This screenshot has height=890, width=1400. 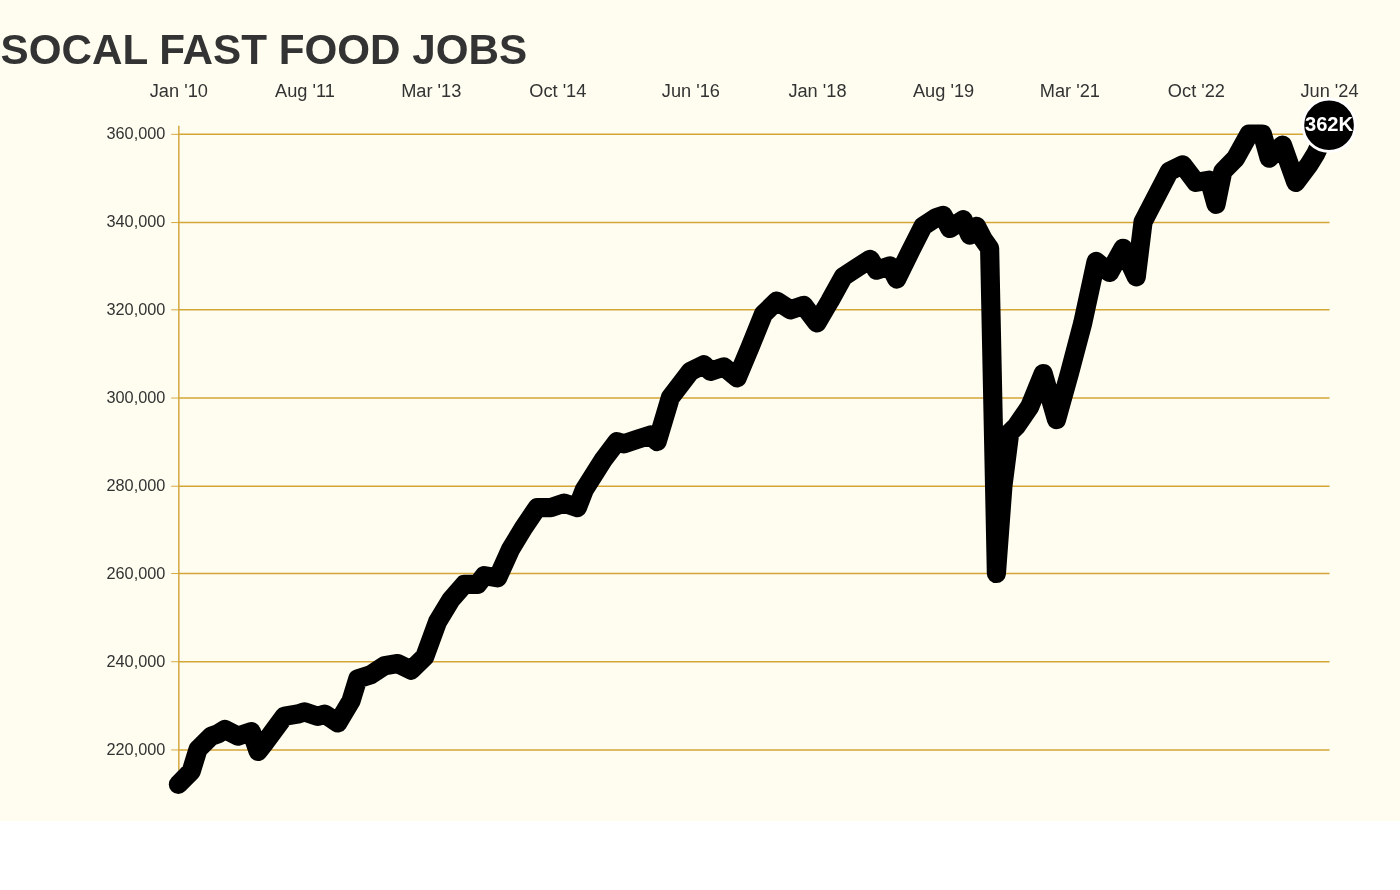 What do you see at coordinates (817, 90) in the screenshot?
I see `x-tick-label: Jan '18` at bounding box center [817, 90].